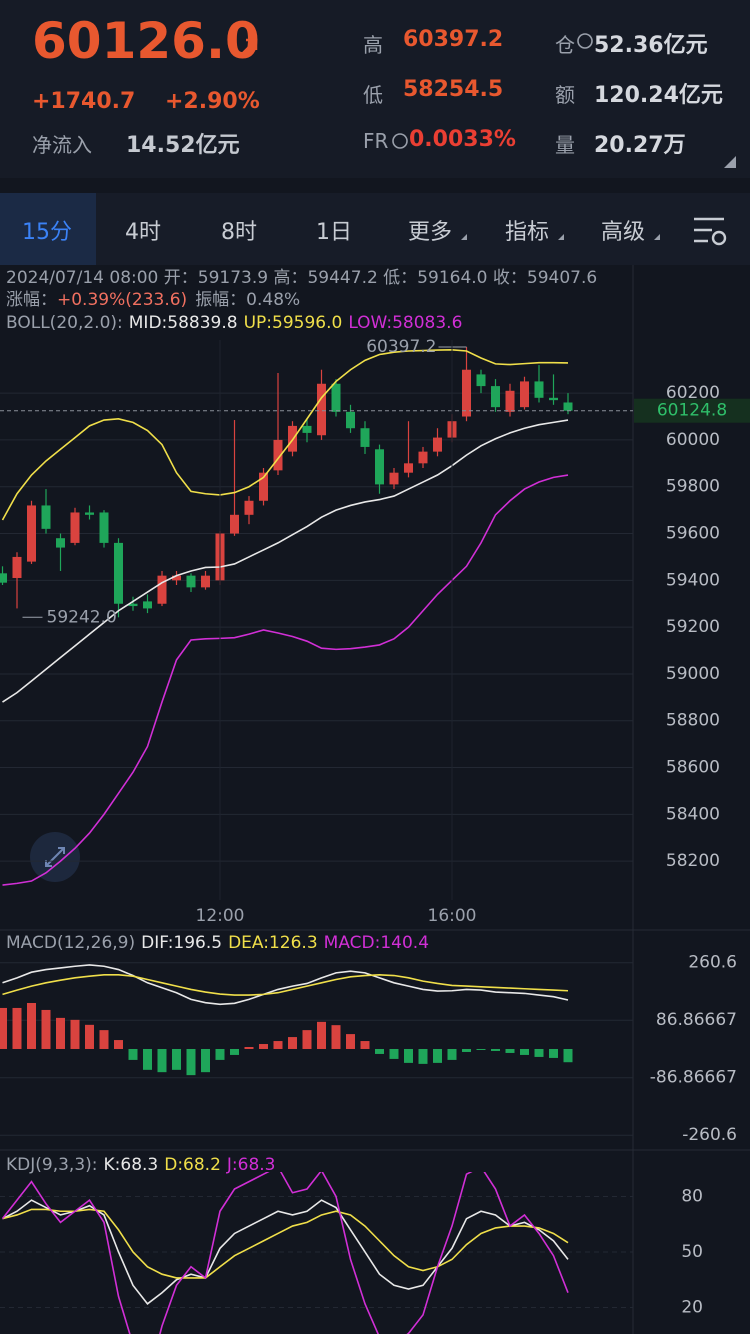 The width and height of the screenshot is (750, 1334). Describe the element at coordinates (710, 231) in the screenshot. I see `settings-icon` at that location.